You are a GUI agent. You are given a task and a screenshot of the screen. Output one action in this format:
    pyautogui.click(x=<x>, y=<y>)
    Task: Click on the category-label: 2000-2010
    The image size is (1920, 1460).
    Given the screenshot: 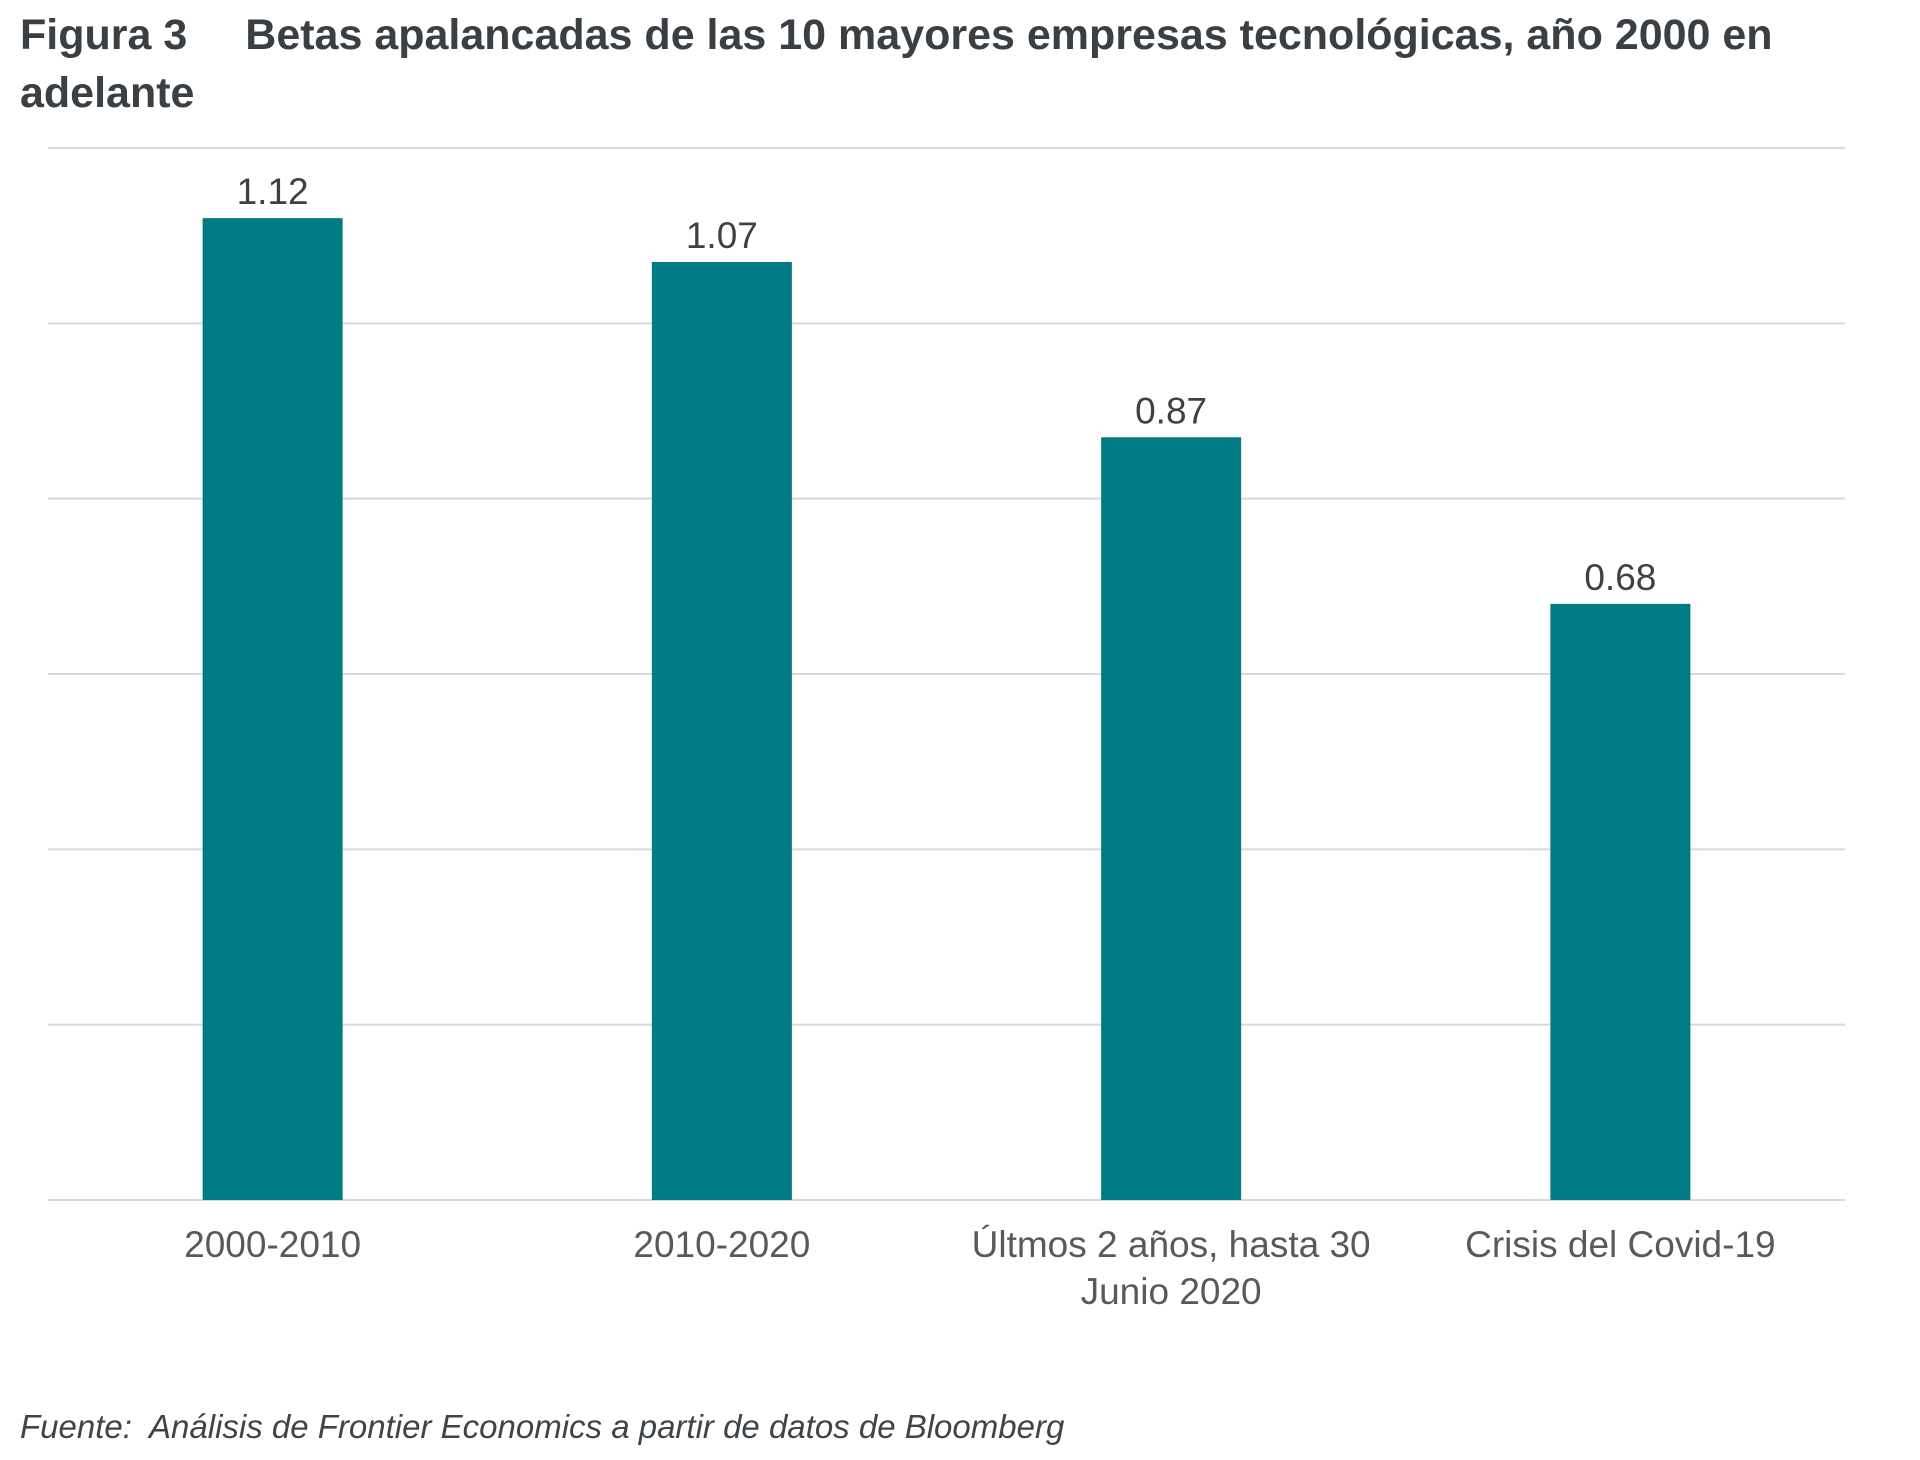 What is the action you would take?
    pyautogui.click(x=272, y=1244)
    